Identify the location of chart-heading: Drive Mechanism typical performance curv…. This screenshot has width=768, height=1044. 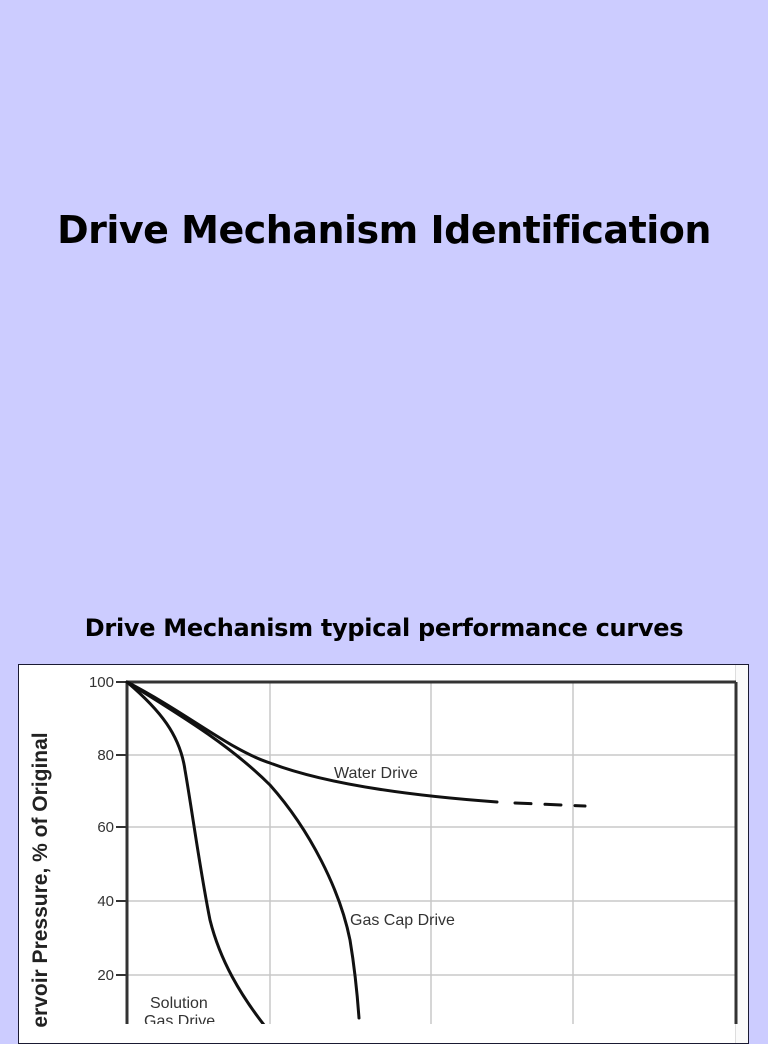
(384, 628).